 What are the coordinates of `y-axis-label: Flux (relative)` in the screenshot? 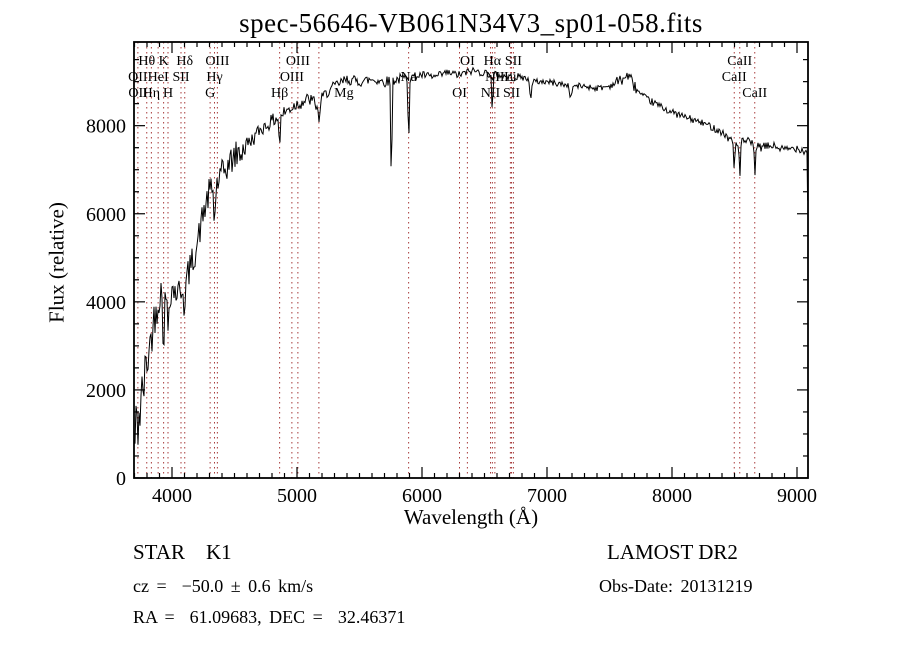 It's located at (56, 262).